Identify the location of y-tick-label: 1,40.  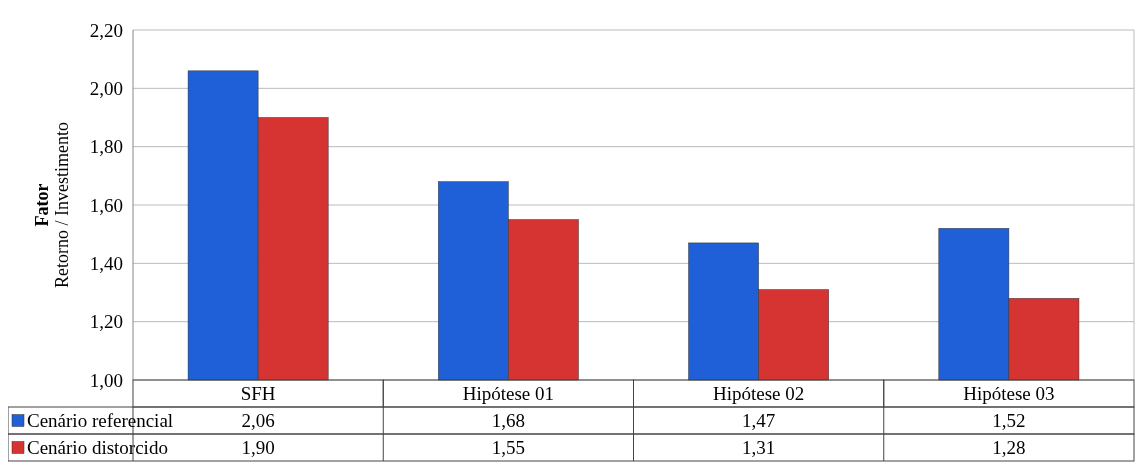
(106, 263).